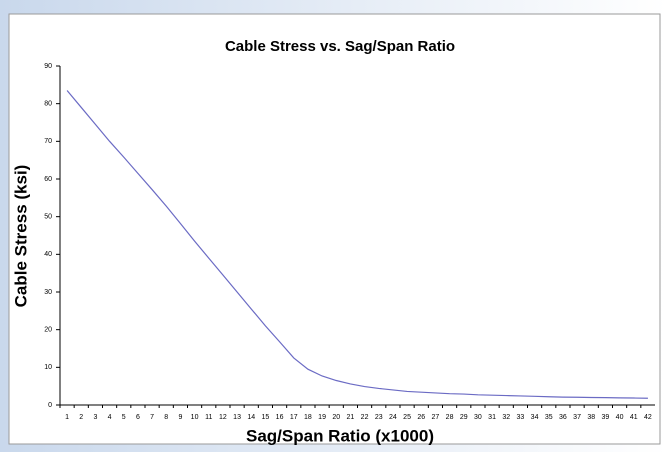 The width and height of the screenshot is (667, 452). What do you see at coordinates (251, 417) in the screenshot?
I see `x-tick-label: 14` at bounding box center [251, 417].